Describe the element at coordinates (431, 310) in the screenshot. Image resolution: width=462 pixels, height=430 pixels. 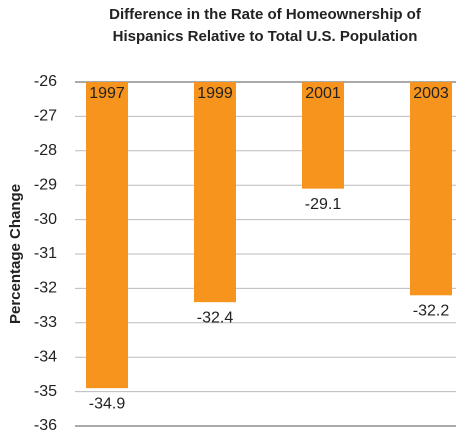
I see `value-label: -32.2` at that location.